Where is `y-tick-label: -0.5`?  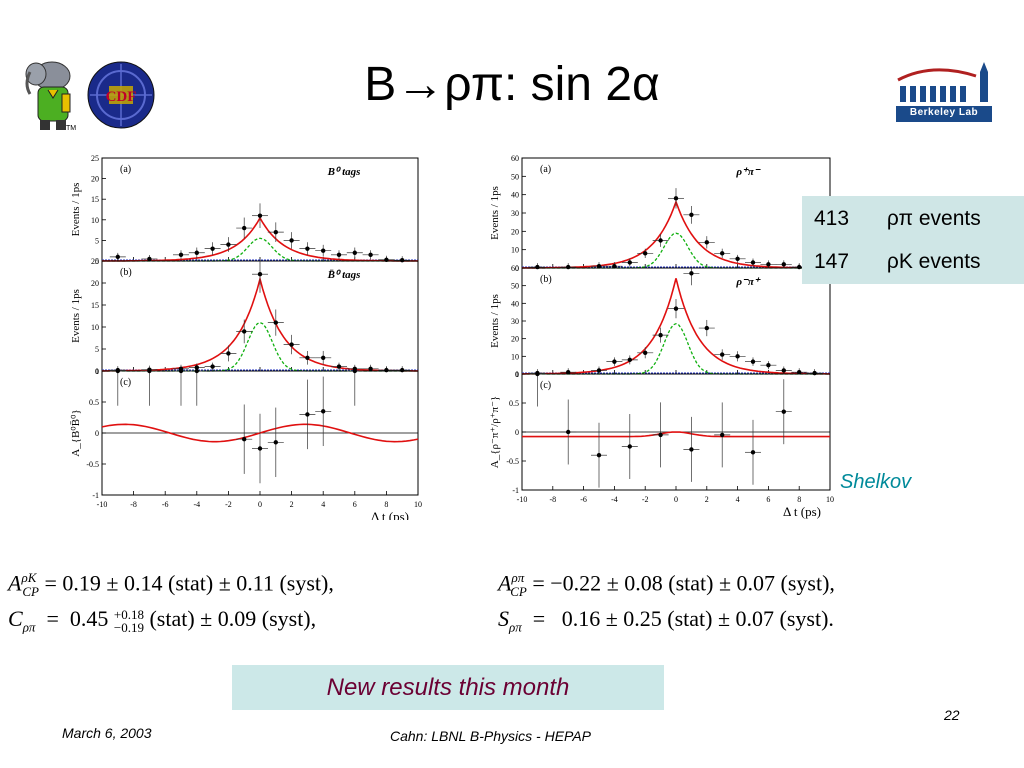 y-tick-label: -0.5 is located at coordinates (512, 461).